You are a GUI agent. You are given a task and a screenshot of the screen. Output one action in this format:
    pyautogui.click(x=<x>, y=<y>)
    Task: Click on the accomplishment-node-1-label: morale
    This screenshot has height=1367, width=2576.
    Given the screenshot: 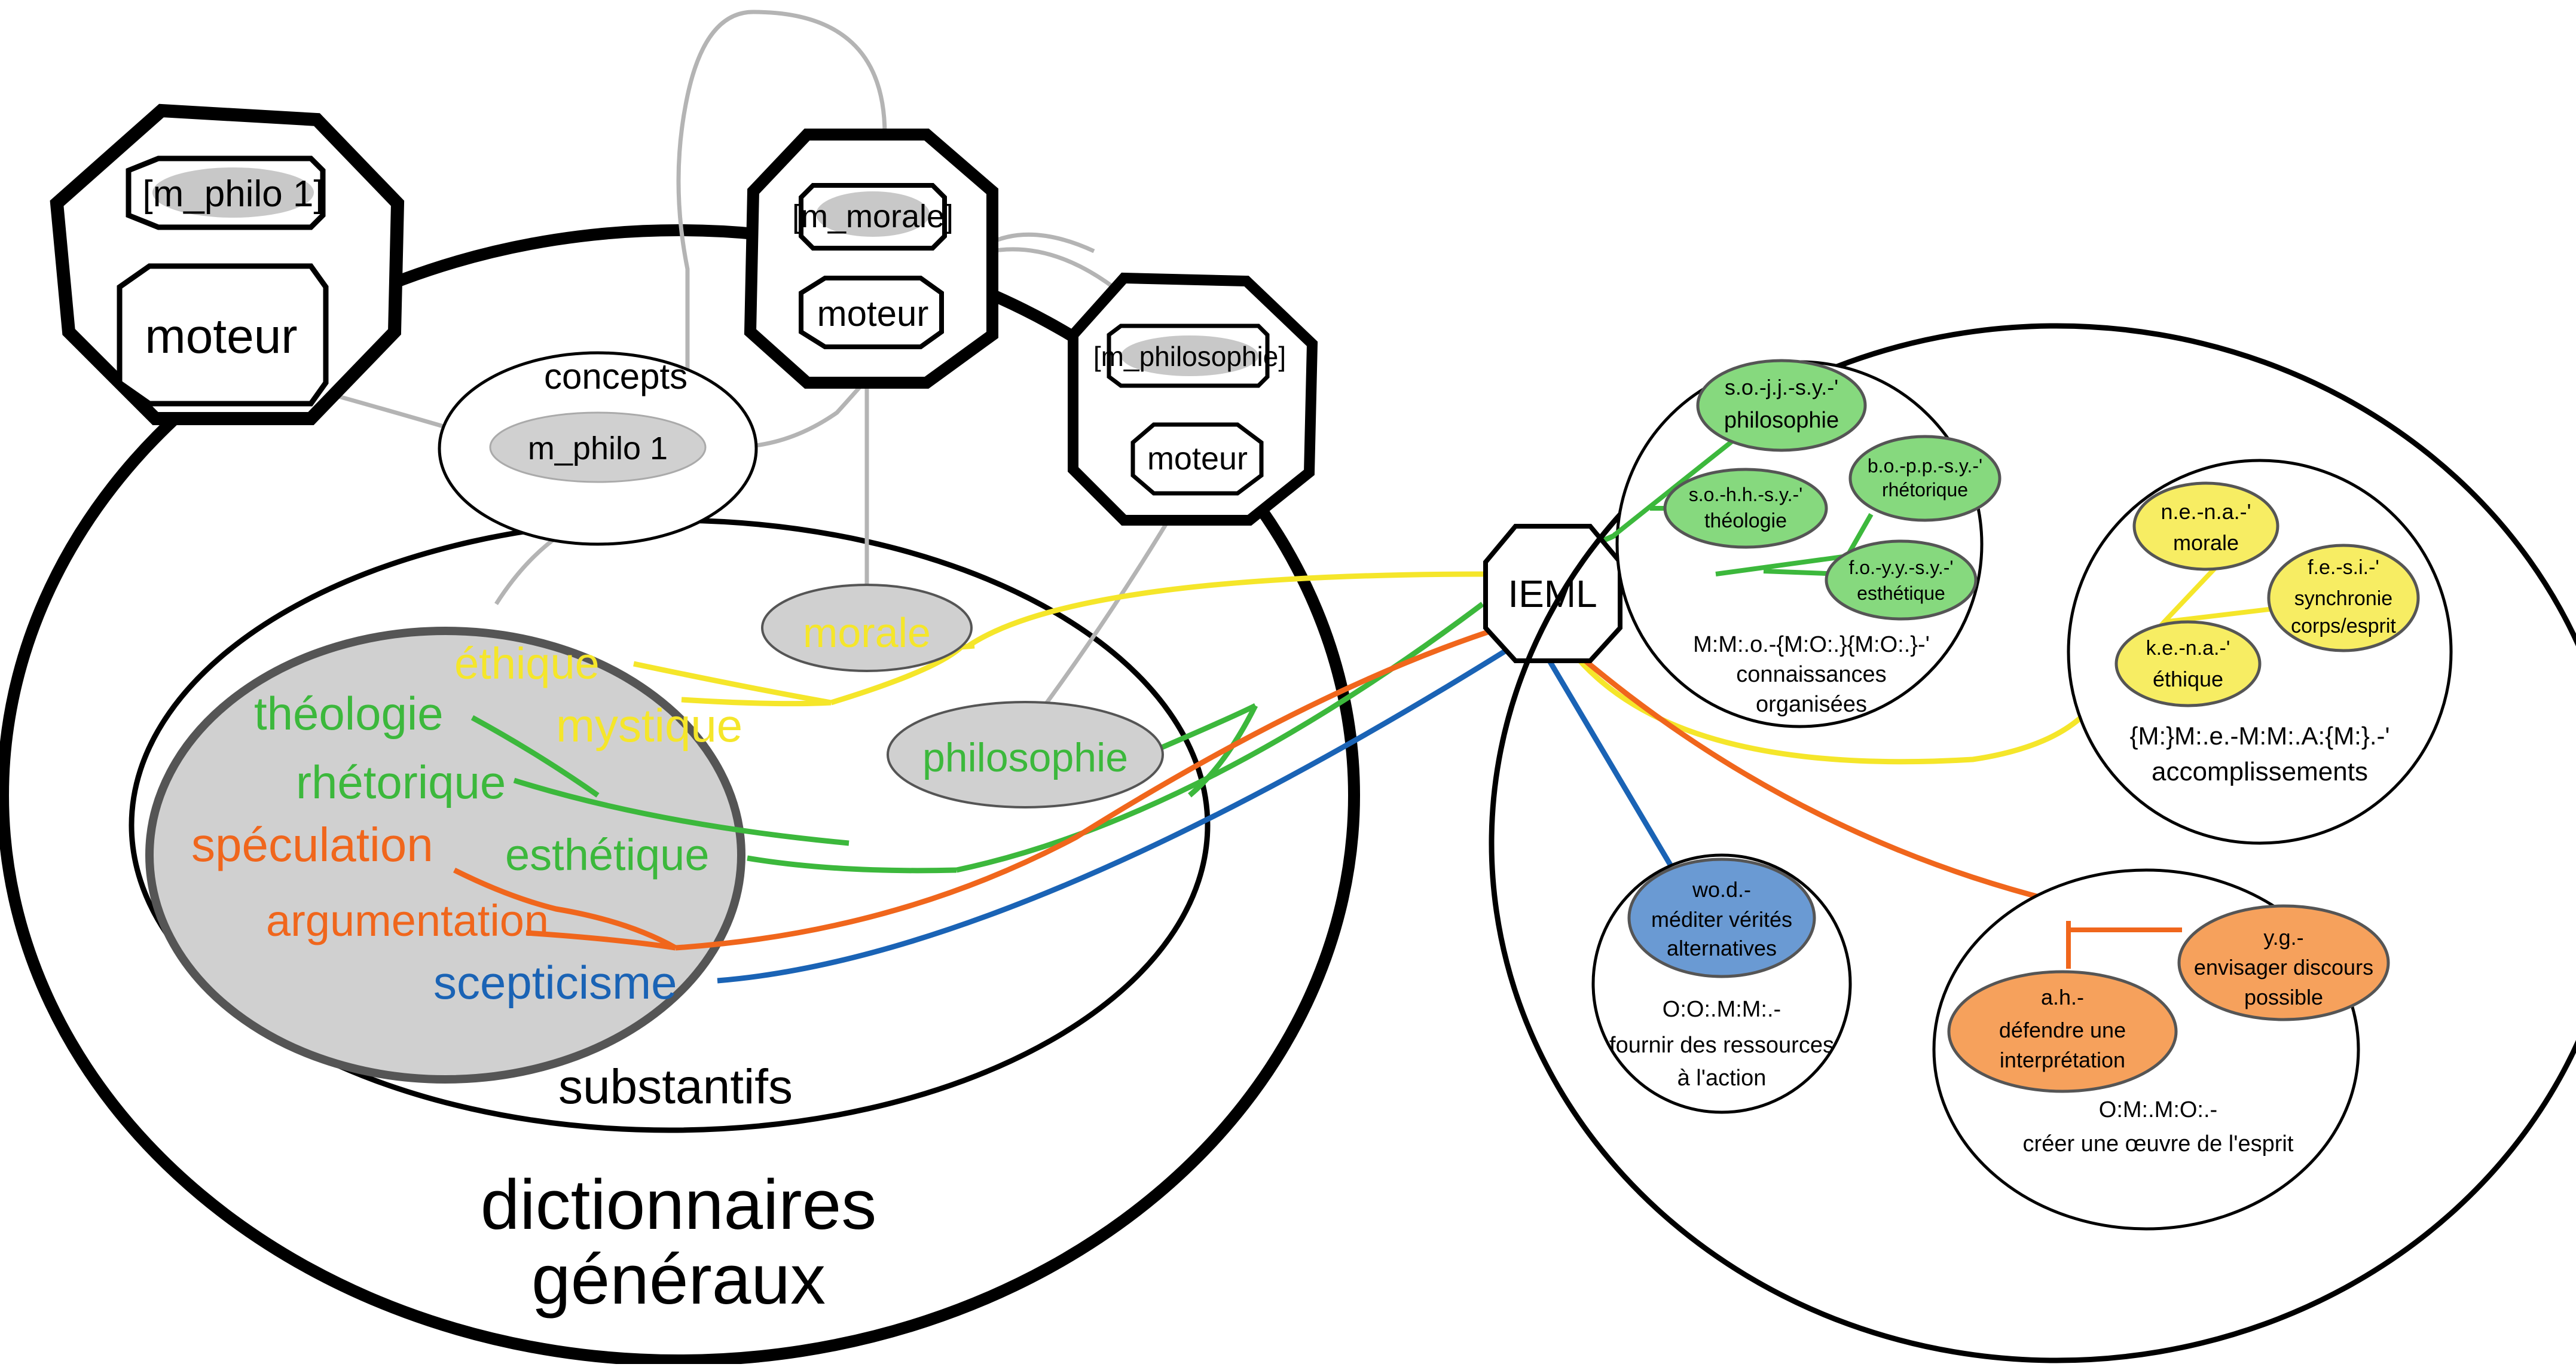 What is the action you would take?
    pyautogui.click(x=2206, y=543)
    